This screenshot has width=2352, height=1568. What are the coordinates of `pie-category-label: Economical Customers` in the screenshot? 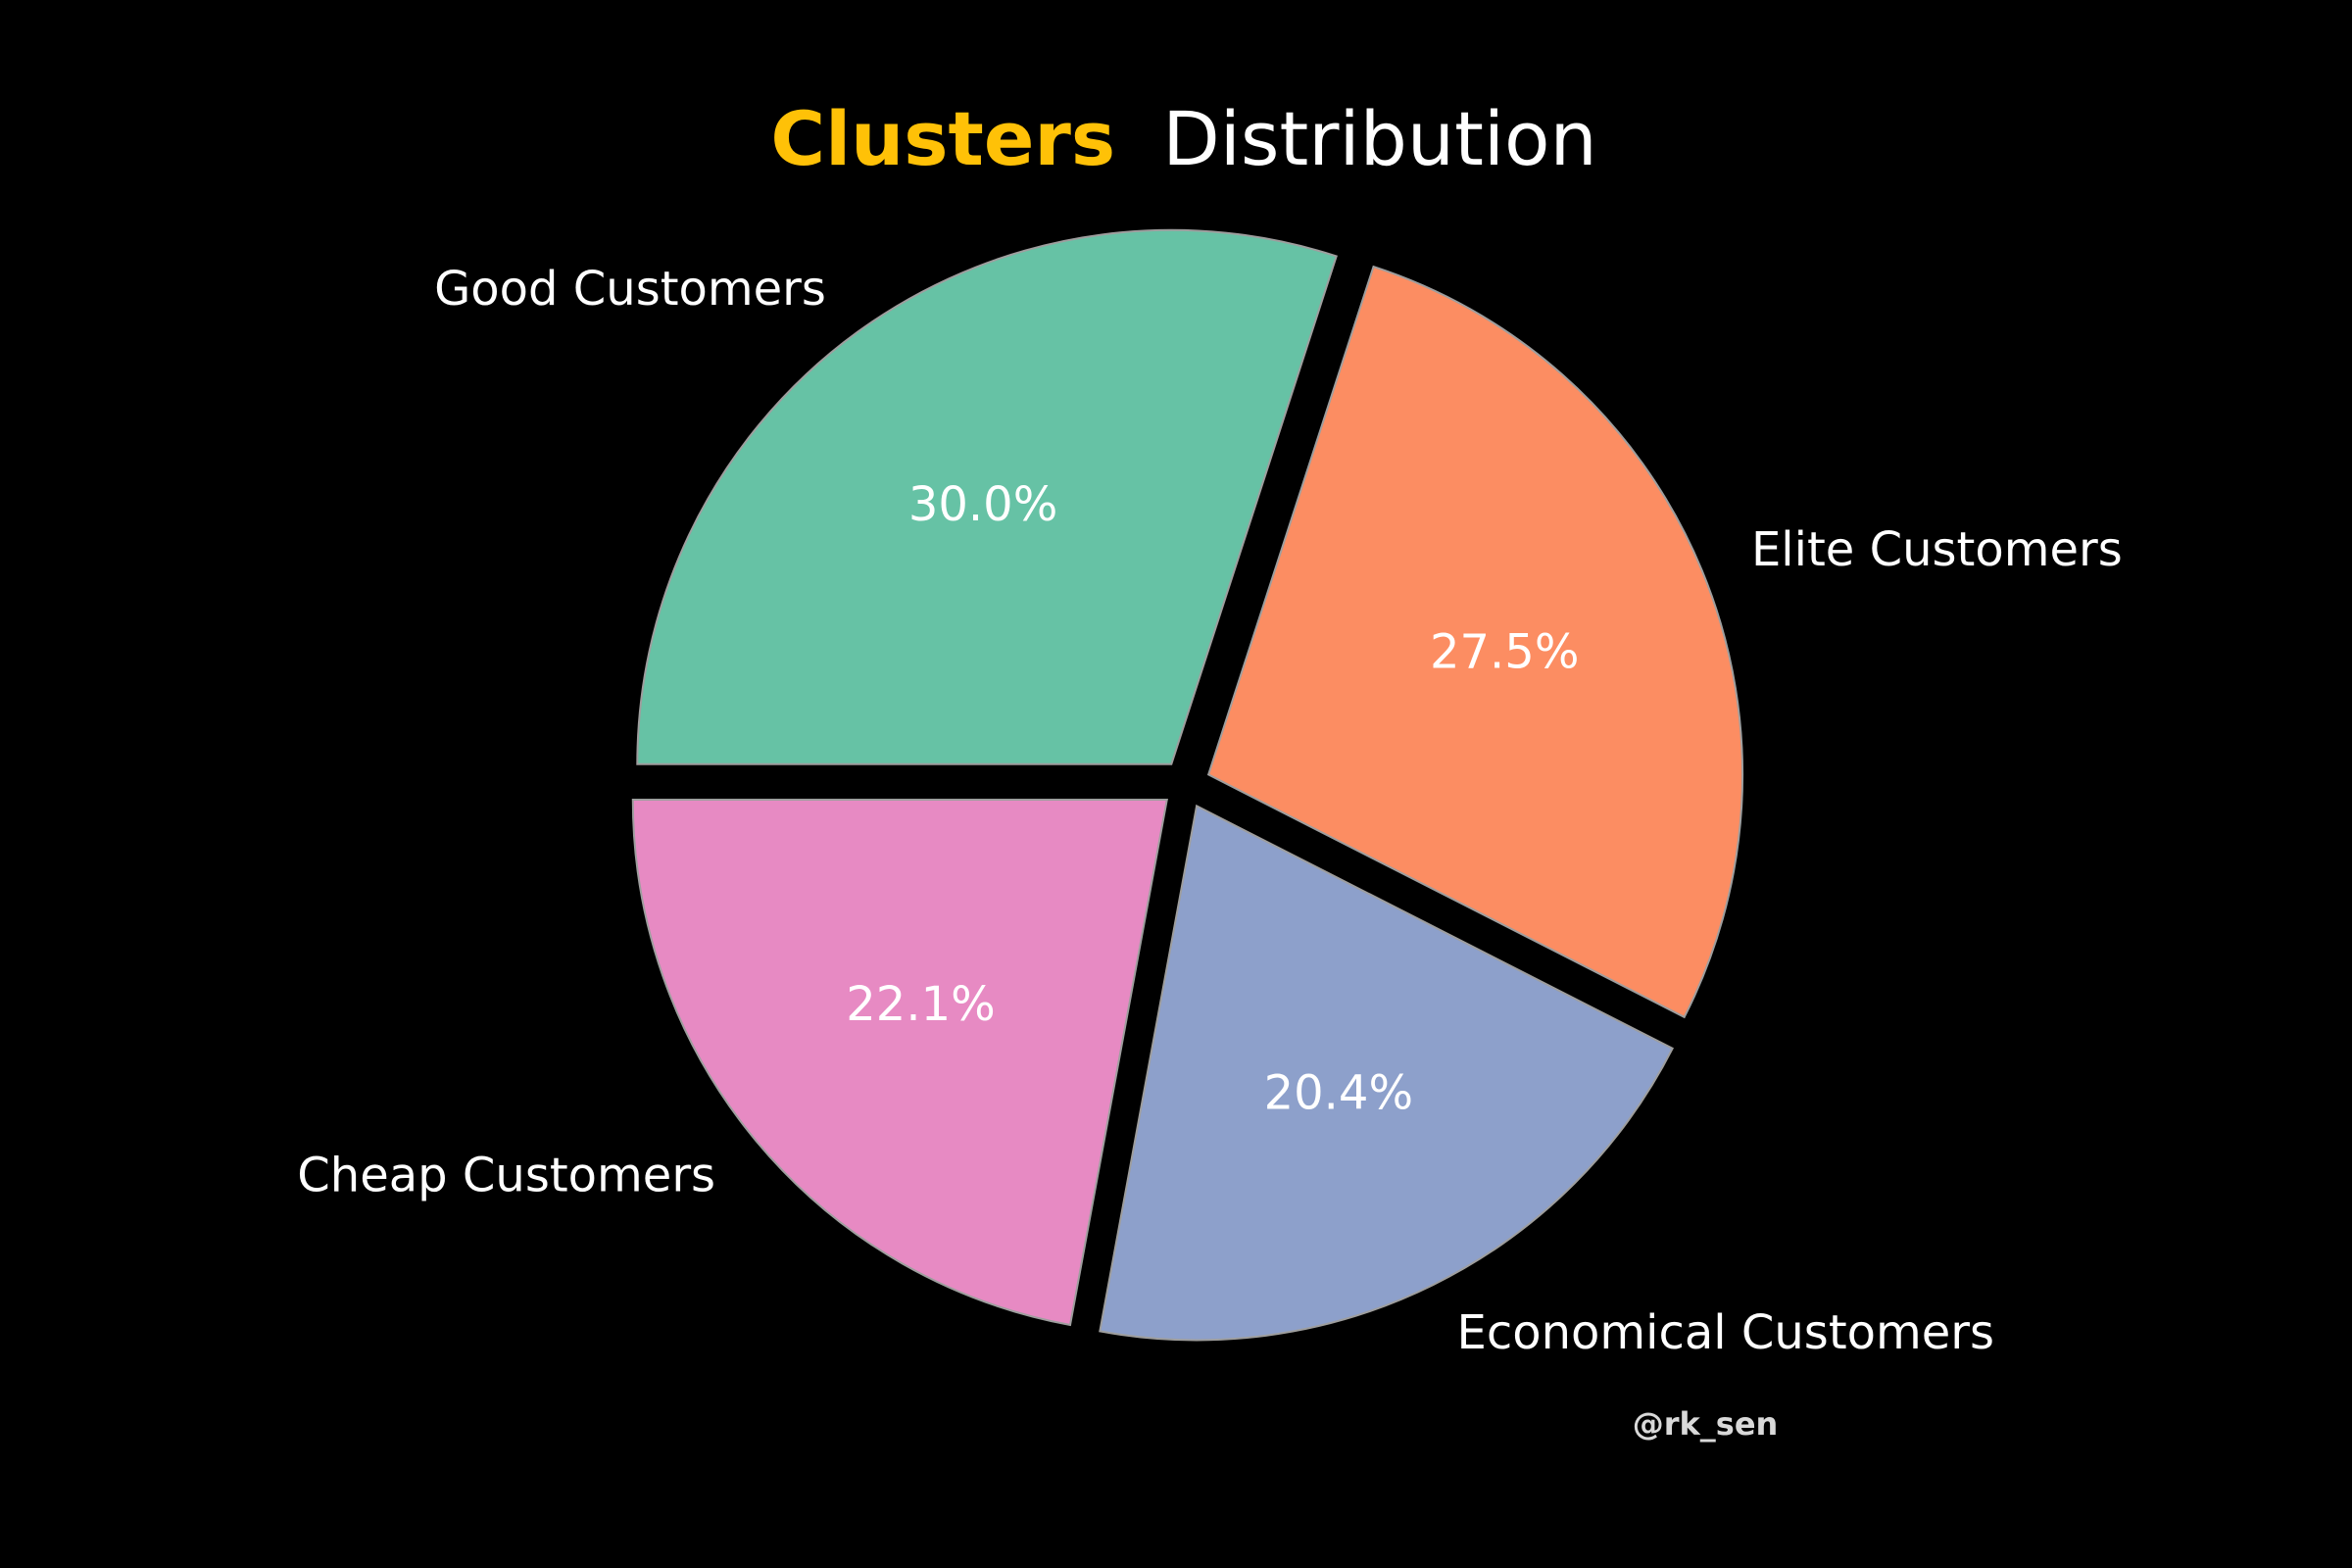 It's located at (1726, 1332).